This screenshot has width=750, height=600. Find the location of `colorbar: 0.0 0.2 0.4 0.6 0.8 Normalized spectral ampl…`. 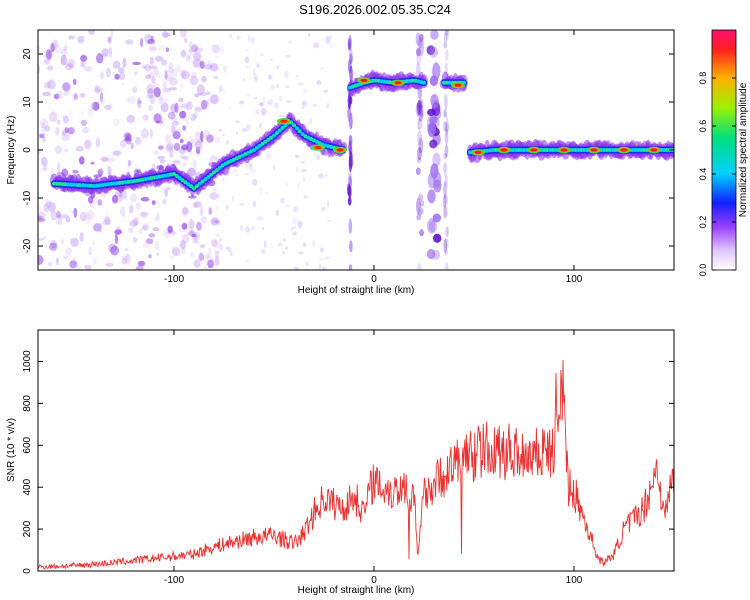

colorbar: 0.0 0.2 0.4 0.6 0.8 Normalized spectral ampl… is located at coordinates (723, 153).